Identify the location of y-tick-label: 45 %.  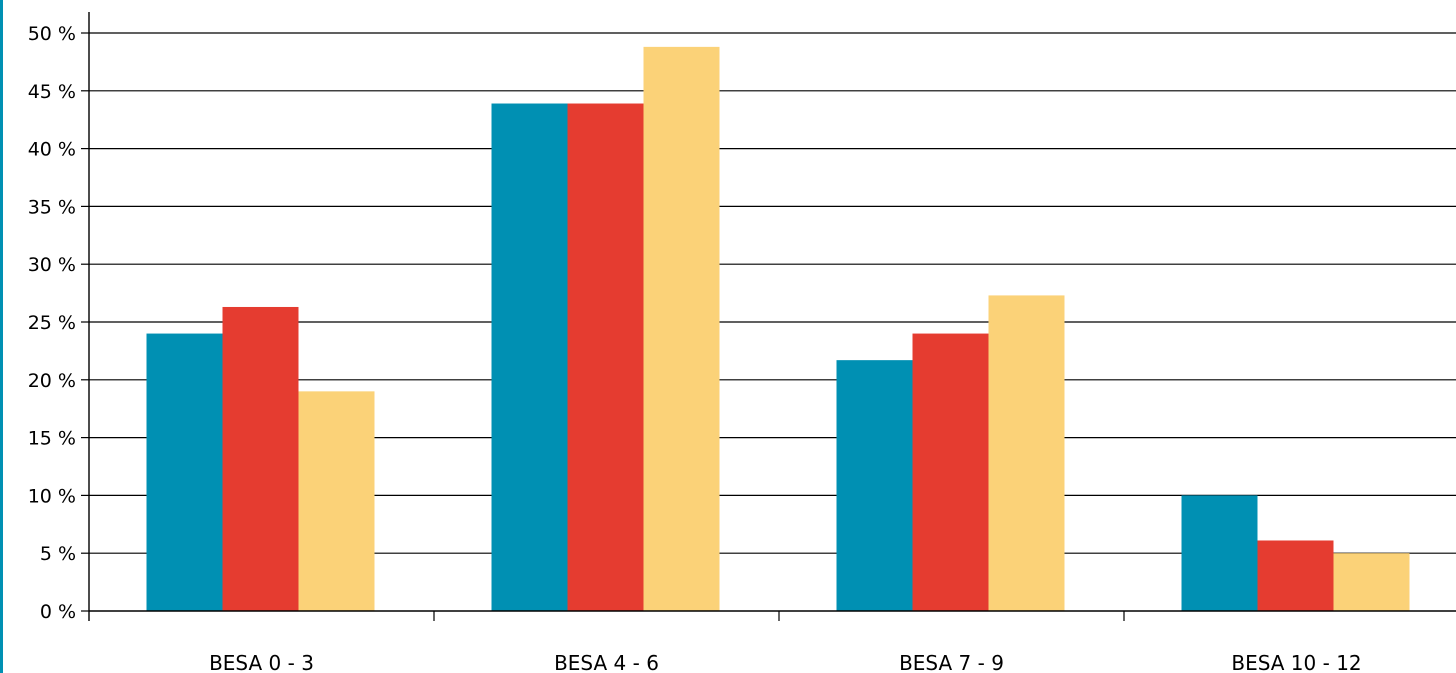
(52, 92).